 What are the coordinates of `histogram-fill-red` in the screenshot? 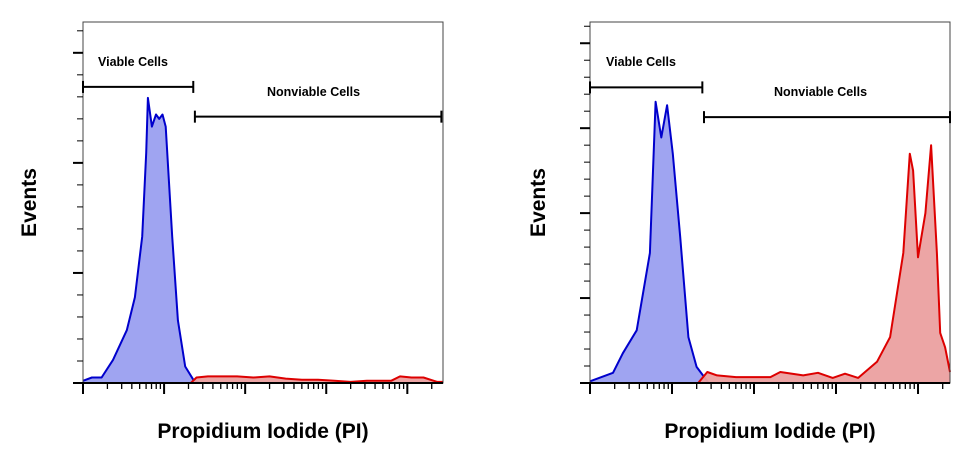 It's located at (824, 264).